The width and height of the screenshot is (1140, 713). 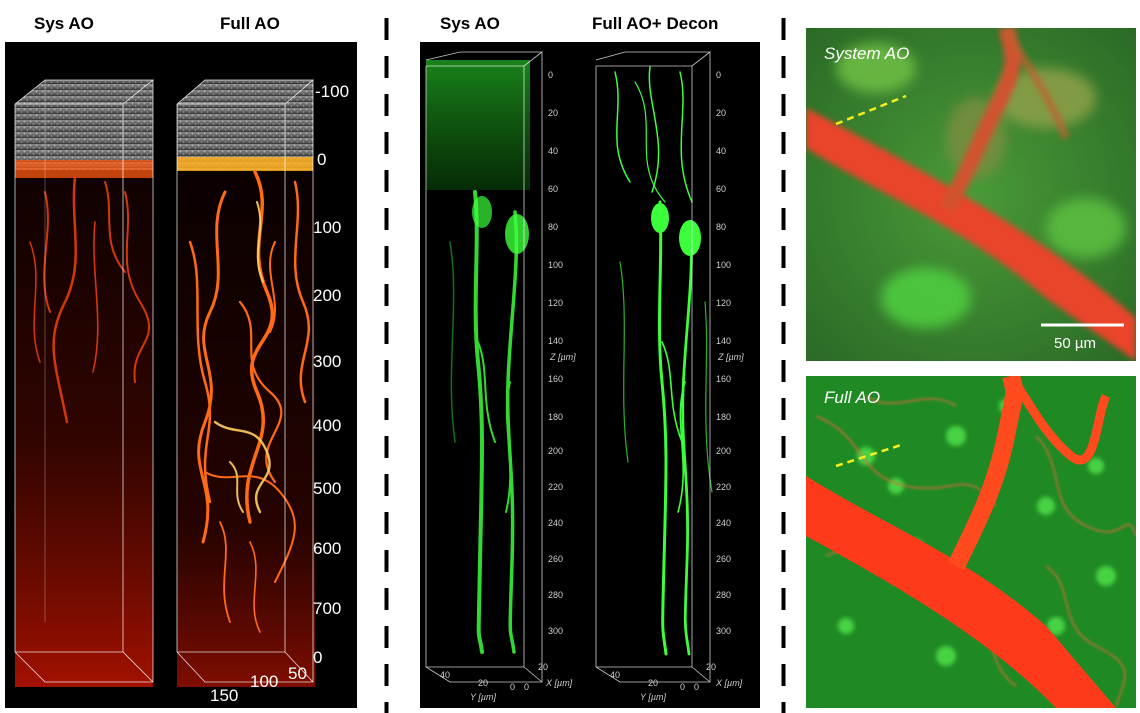 I want to click on sys-ao-neuron-volume, so click(x=484, y=367).